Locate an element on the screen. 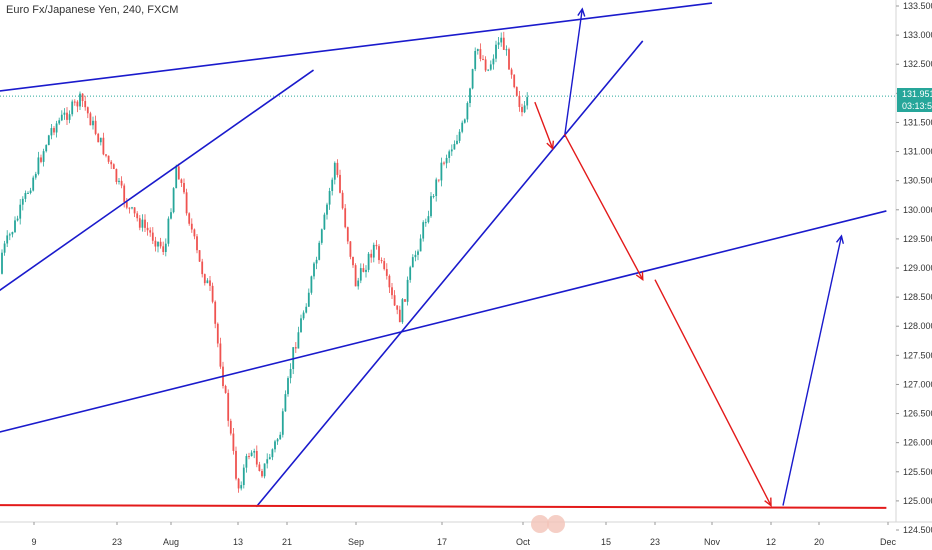  x-tick-label: 17 is located at coordinates (442, 542).